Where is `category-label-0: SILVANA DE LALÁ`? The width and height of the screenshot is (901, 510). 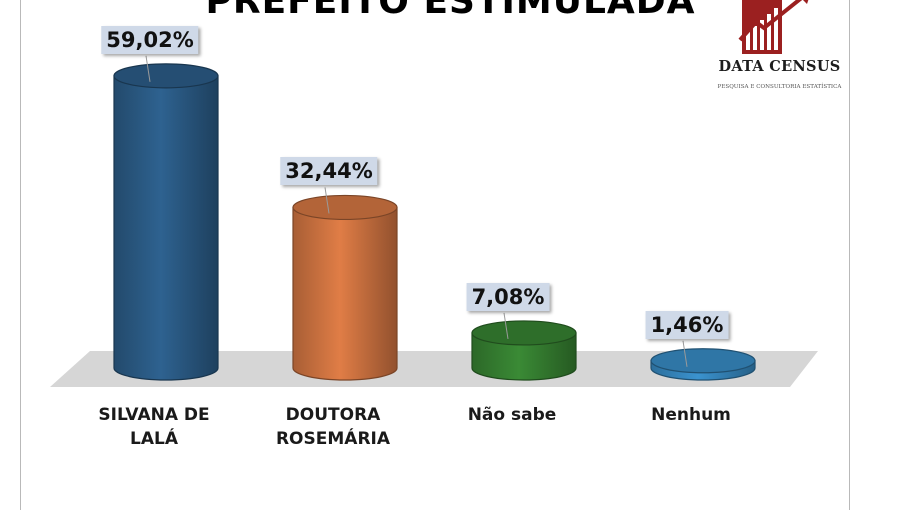 category-label-0: SILVANA DE LALÁ is located at coordinates (154, 427).